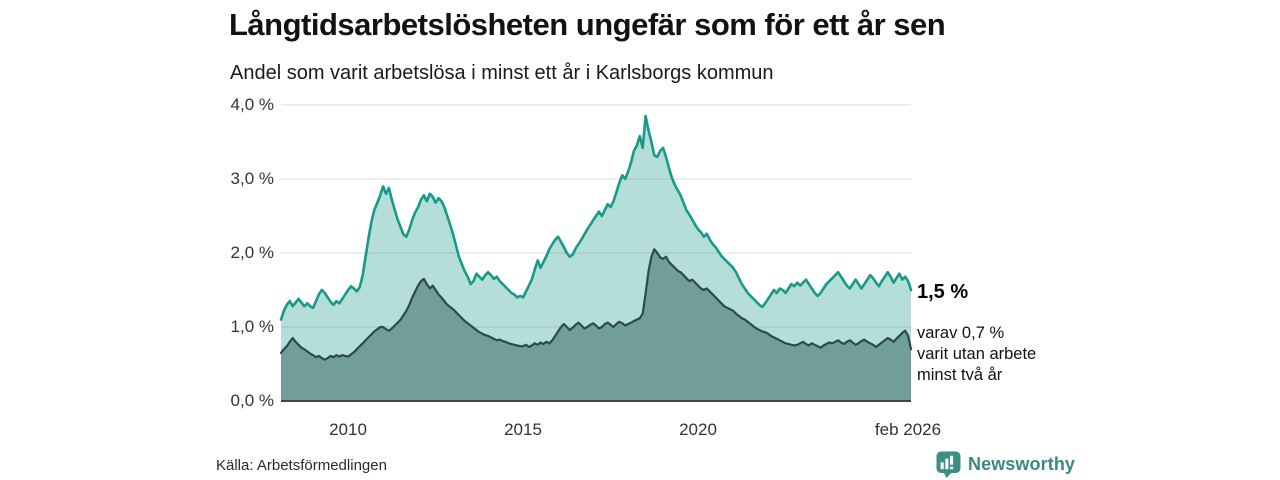 This screenshot has width=1280, height=480. Describe the element at coordinates (1022, 464) in the screenshot. I see `newsworthy-wordmark: Newsworthy` at that location.